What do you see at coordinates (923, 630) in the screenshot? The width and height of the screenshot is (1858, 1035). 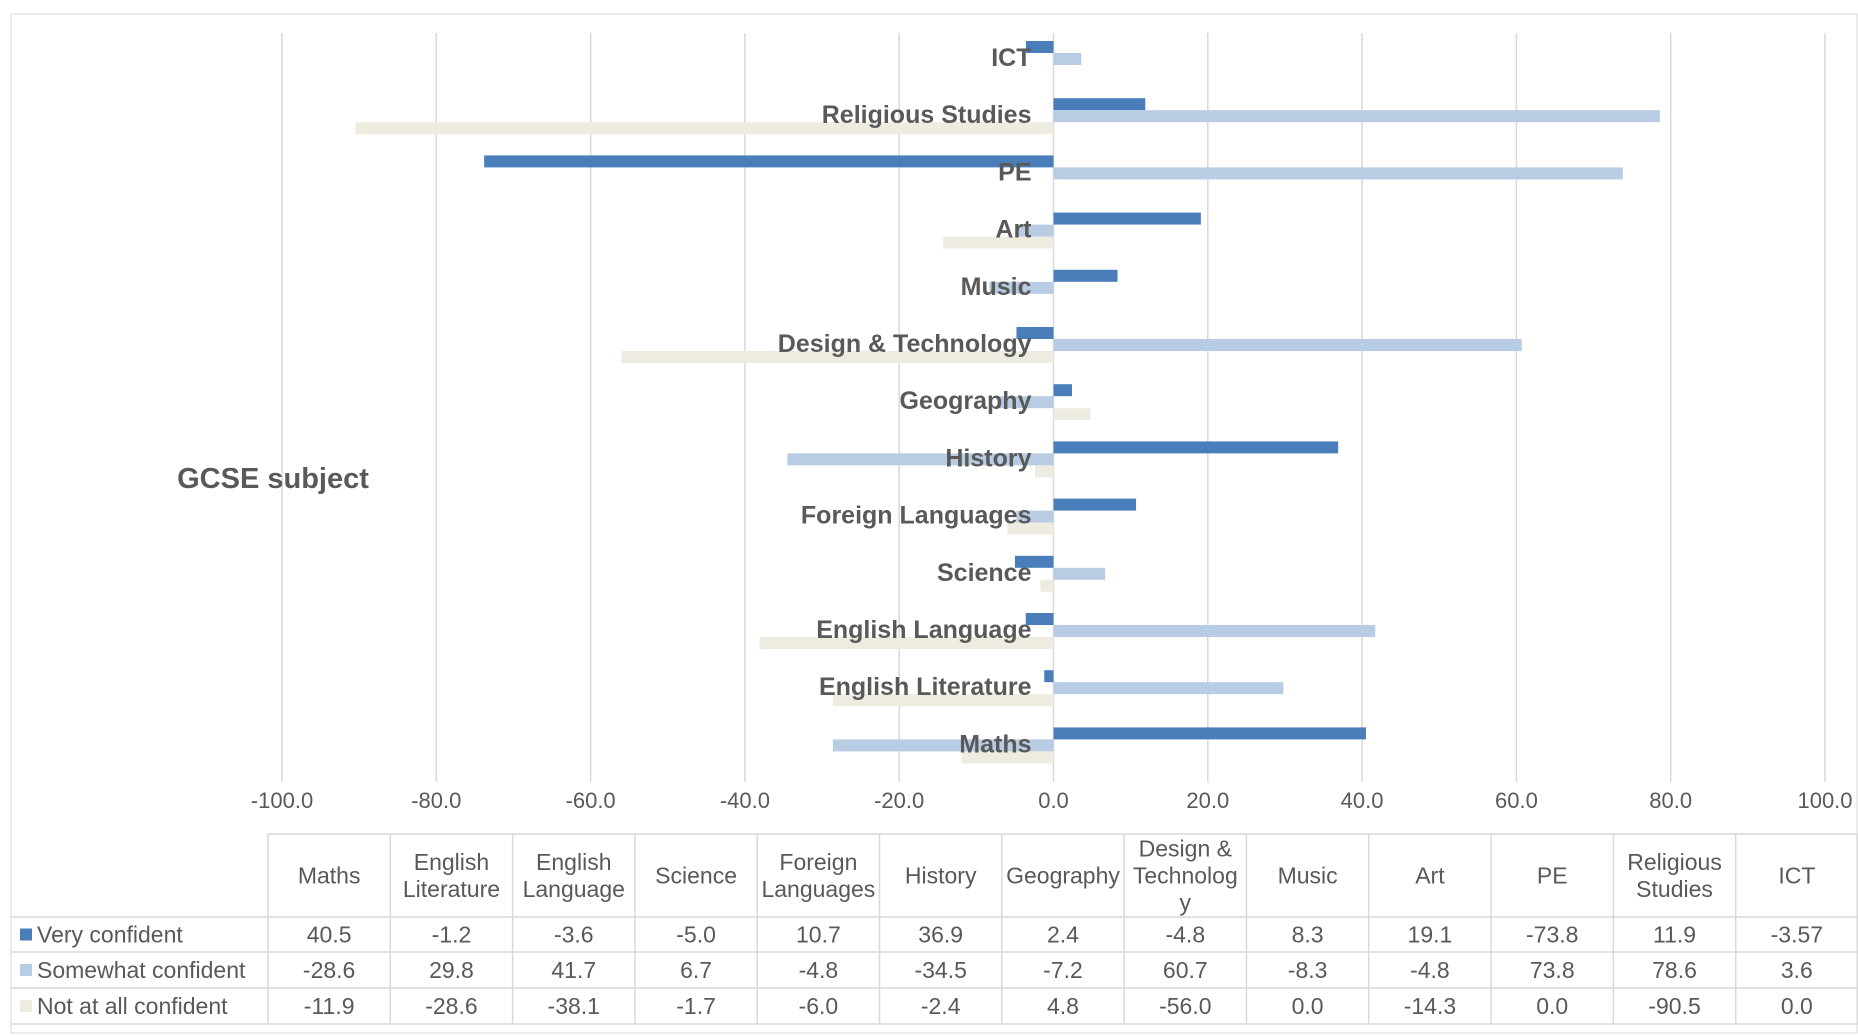 I see `category-label: English Language` at bounding box center [923, 630].